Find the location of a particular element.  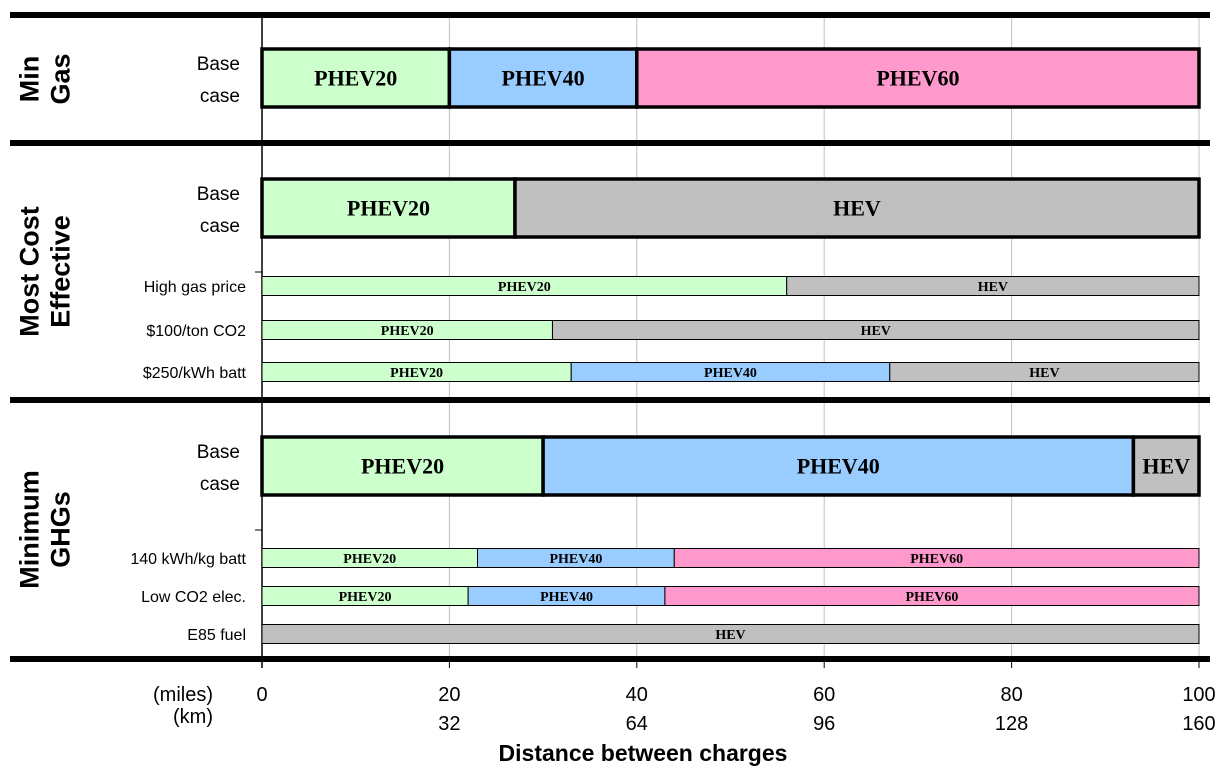

x-unit-label-miles: (miles) is located at coordinates (183, 695).